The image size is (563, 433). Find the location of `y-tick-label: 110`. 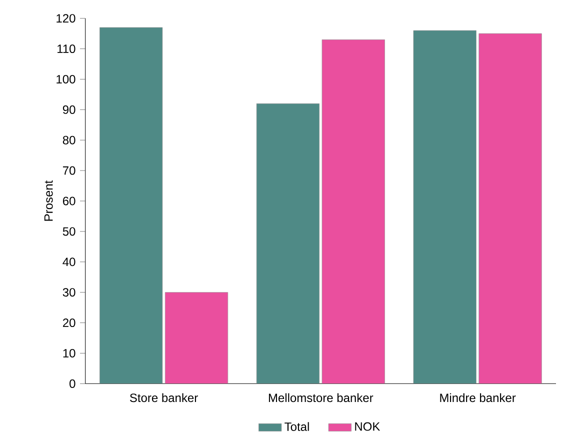

y-tick-label: 110 is located at coordinates (67, 49).